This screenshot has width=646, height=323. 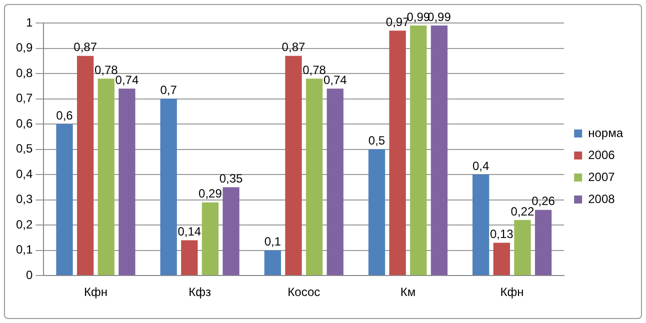 I want to click on data-label: 0,26, so click(x=544, y=201).